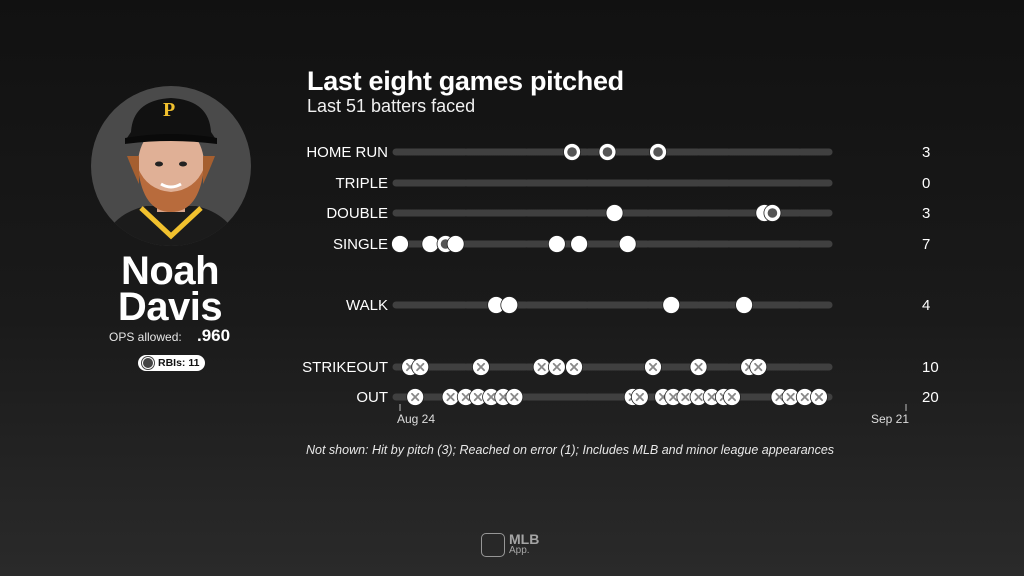  Describe the element at coordinates (391, 106) in the screenshot. I see `chart-subtitle: Last 51 batters faced` at that location.